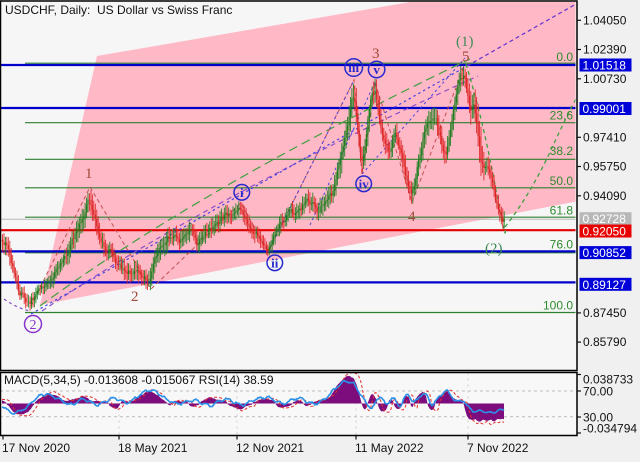  I want to click on svg-text: 1.04050, so click(605, 20).